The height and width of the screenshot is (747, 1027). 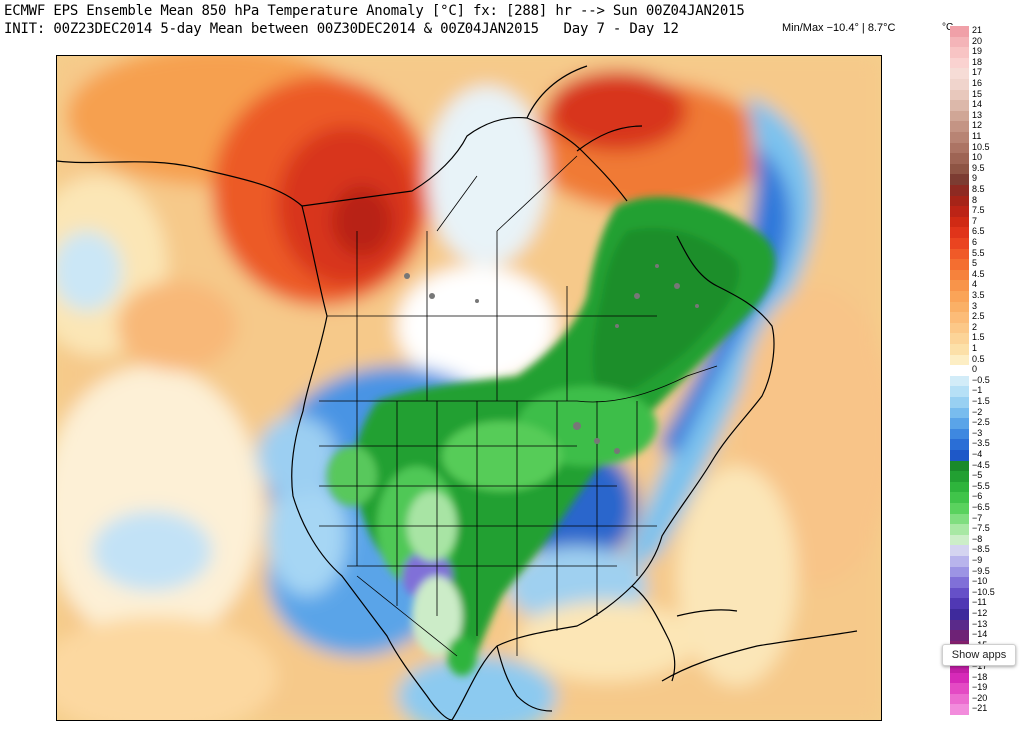 I want to click on min-max-readout: Min/Max −10.4° | 8.7°C, so click(x=839, y=28).